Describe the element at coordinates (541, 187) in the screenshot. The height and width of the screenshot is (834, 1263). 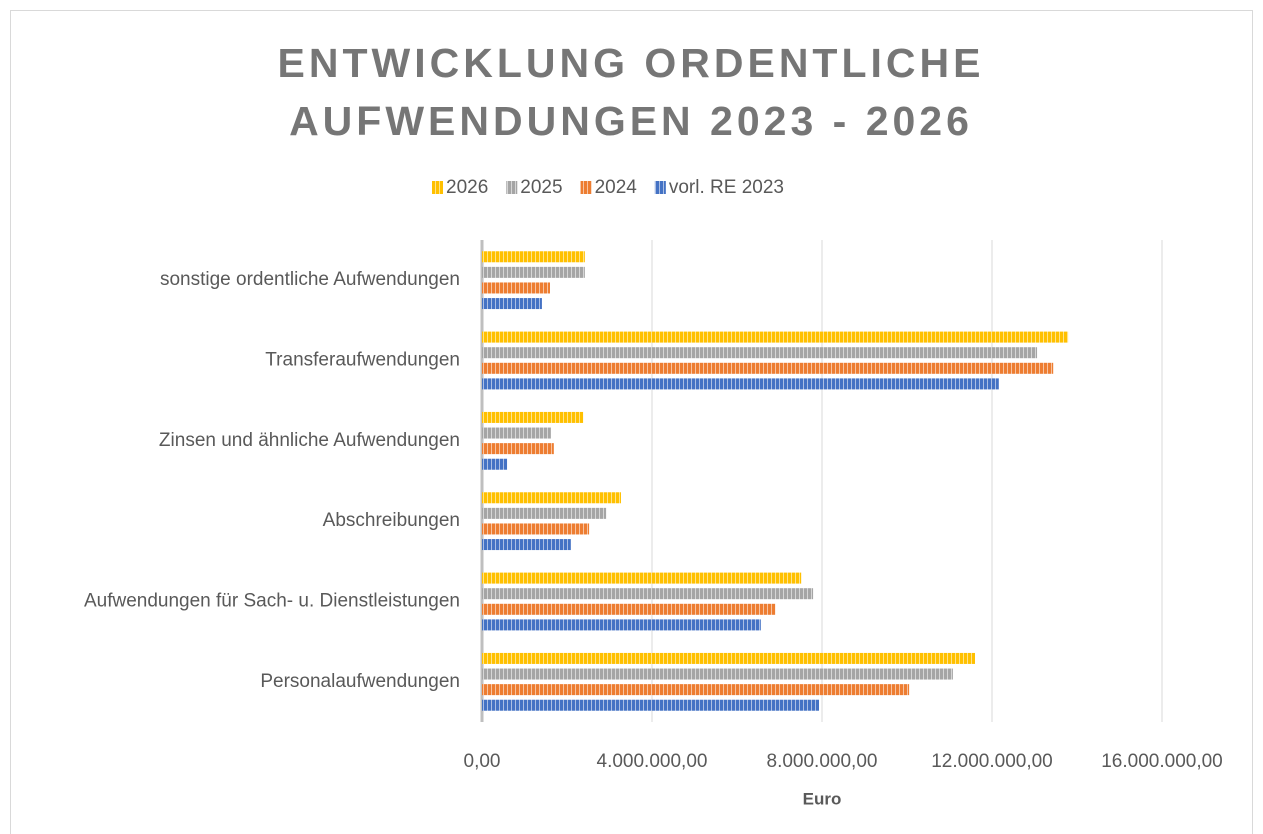
I see `legend-label: 2025` at that location.